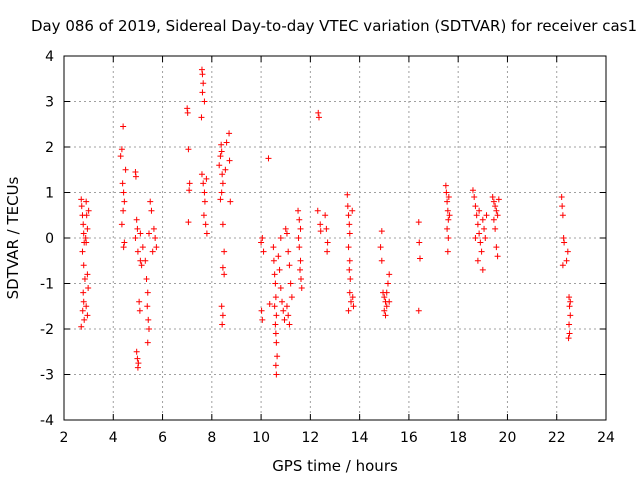  What do you see at coordinates (47, 330) in the screenshot?
I see `y-tick-label: -2` at bounding box center [47, 330].